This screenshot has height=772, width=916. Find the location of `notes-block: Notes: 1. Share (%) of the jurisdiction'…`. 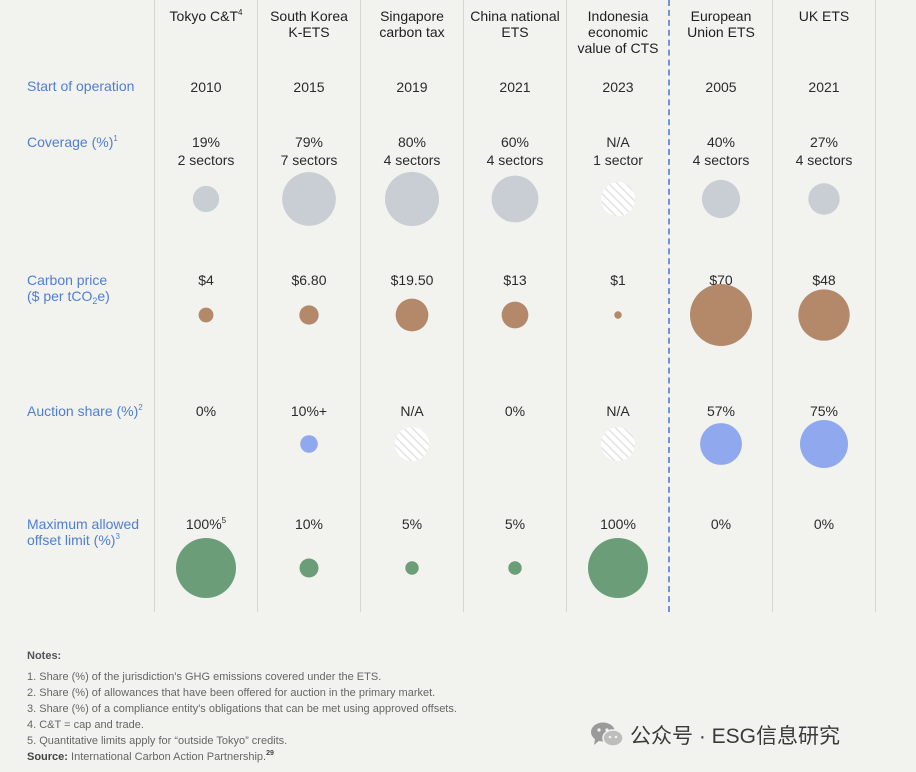

notes-block: Notes: 1. Share (%) of the jurisdiction'… is located at coordinates (307, 706).